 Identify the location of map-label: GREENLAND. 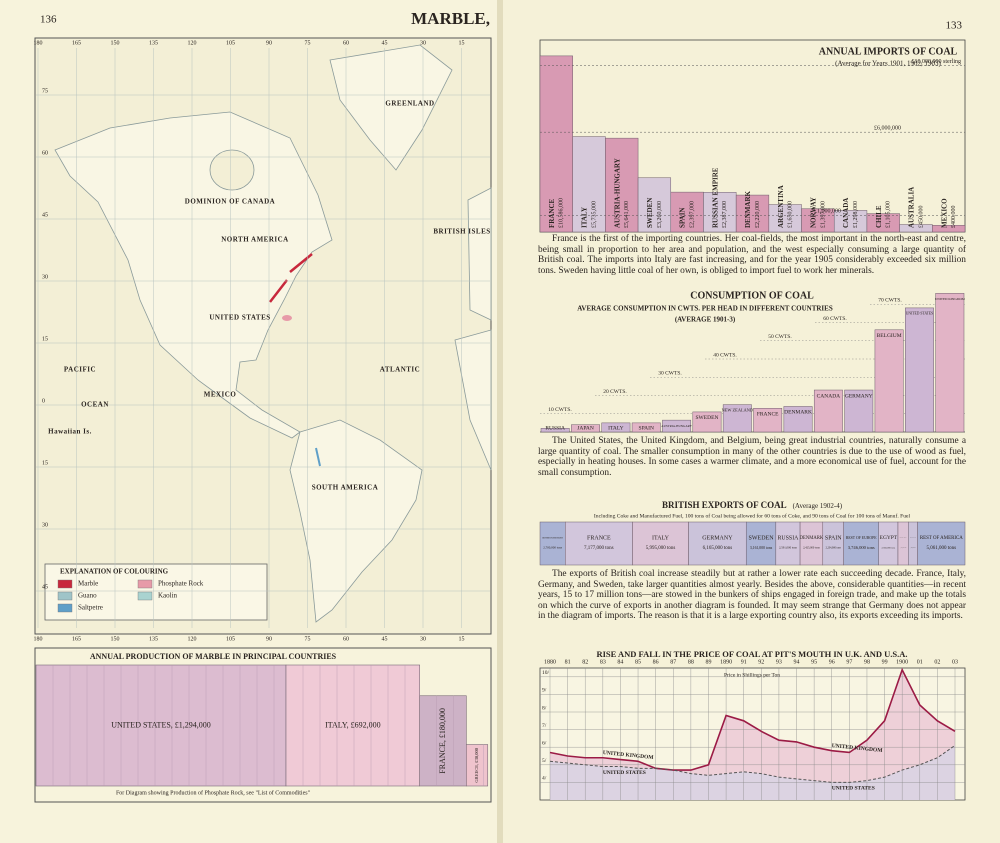
(409, 104).